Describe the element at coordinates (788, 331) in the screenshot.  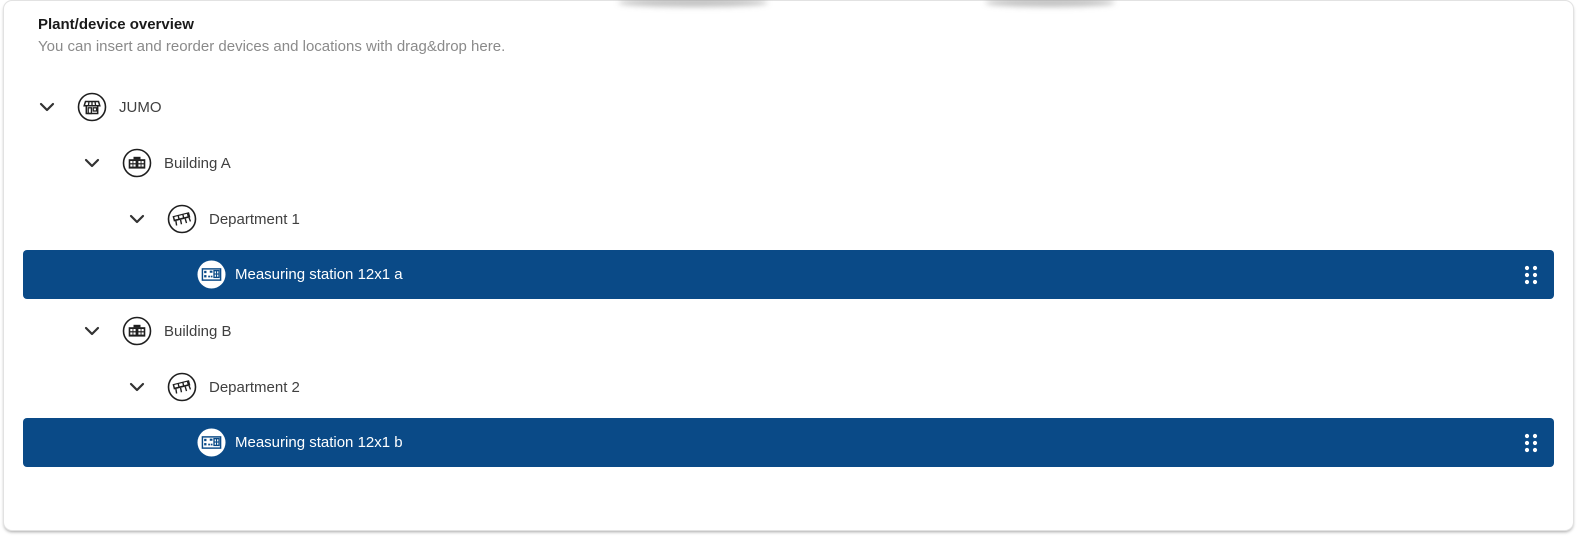
I see `tree-row-building-b: Building B` at that location.